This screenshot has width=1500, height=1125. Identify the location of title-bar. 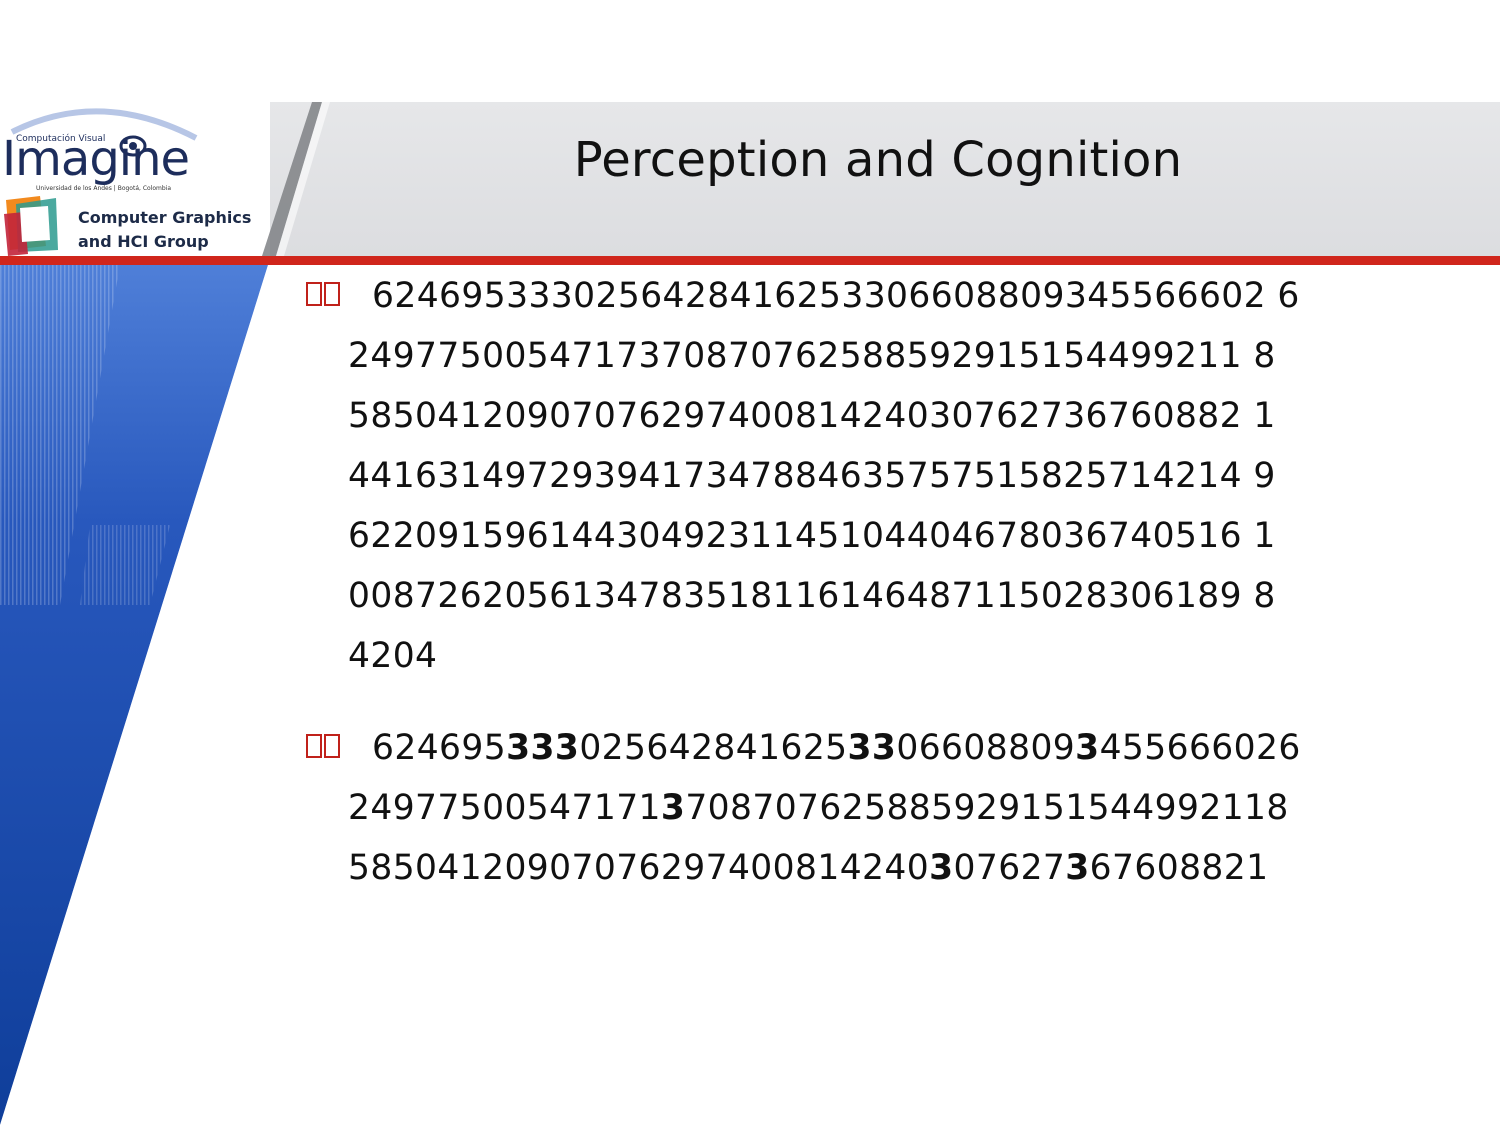
(885, 179).